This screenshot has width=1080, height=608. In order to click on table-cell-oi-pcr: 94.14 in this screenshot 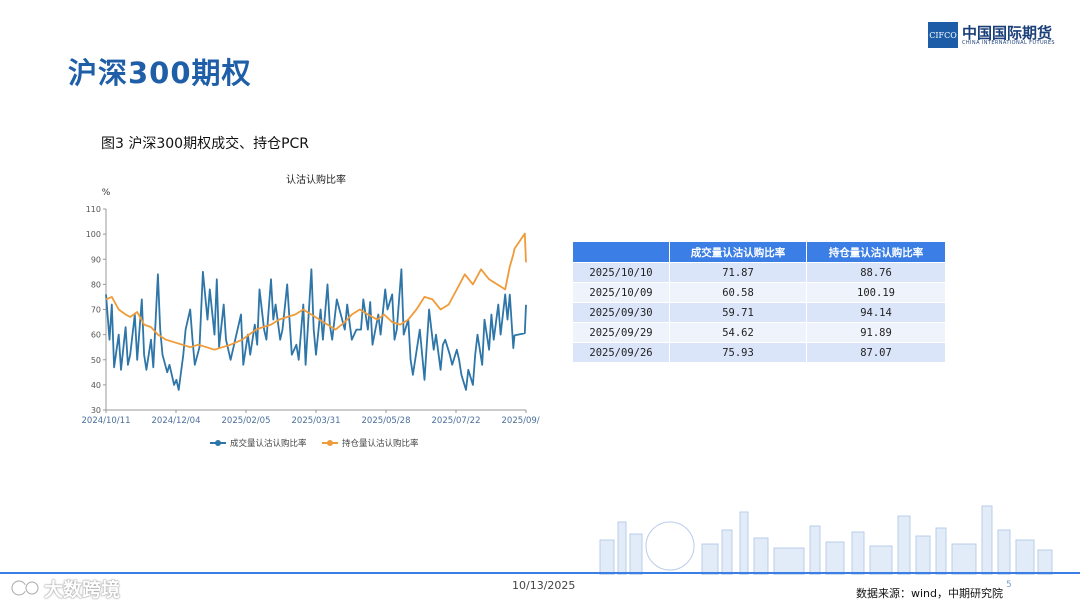, I will do `click(876, 312)`.